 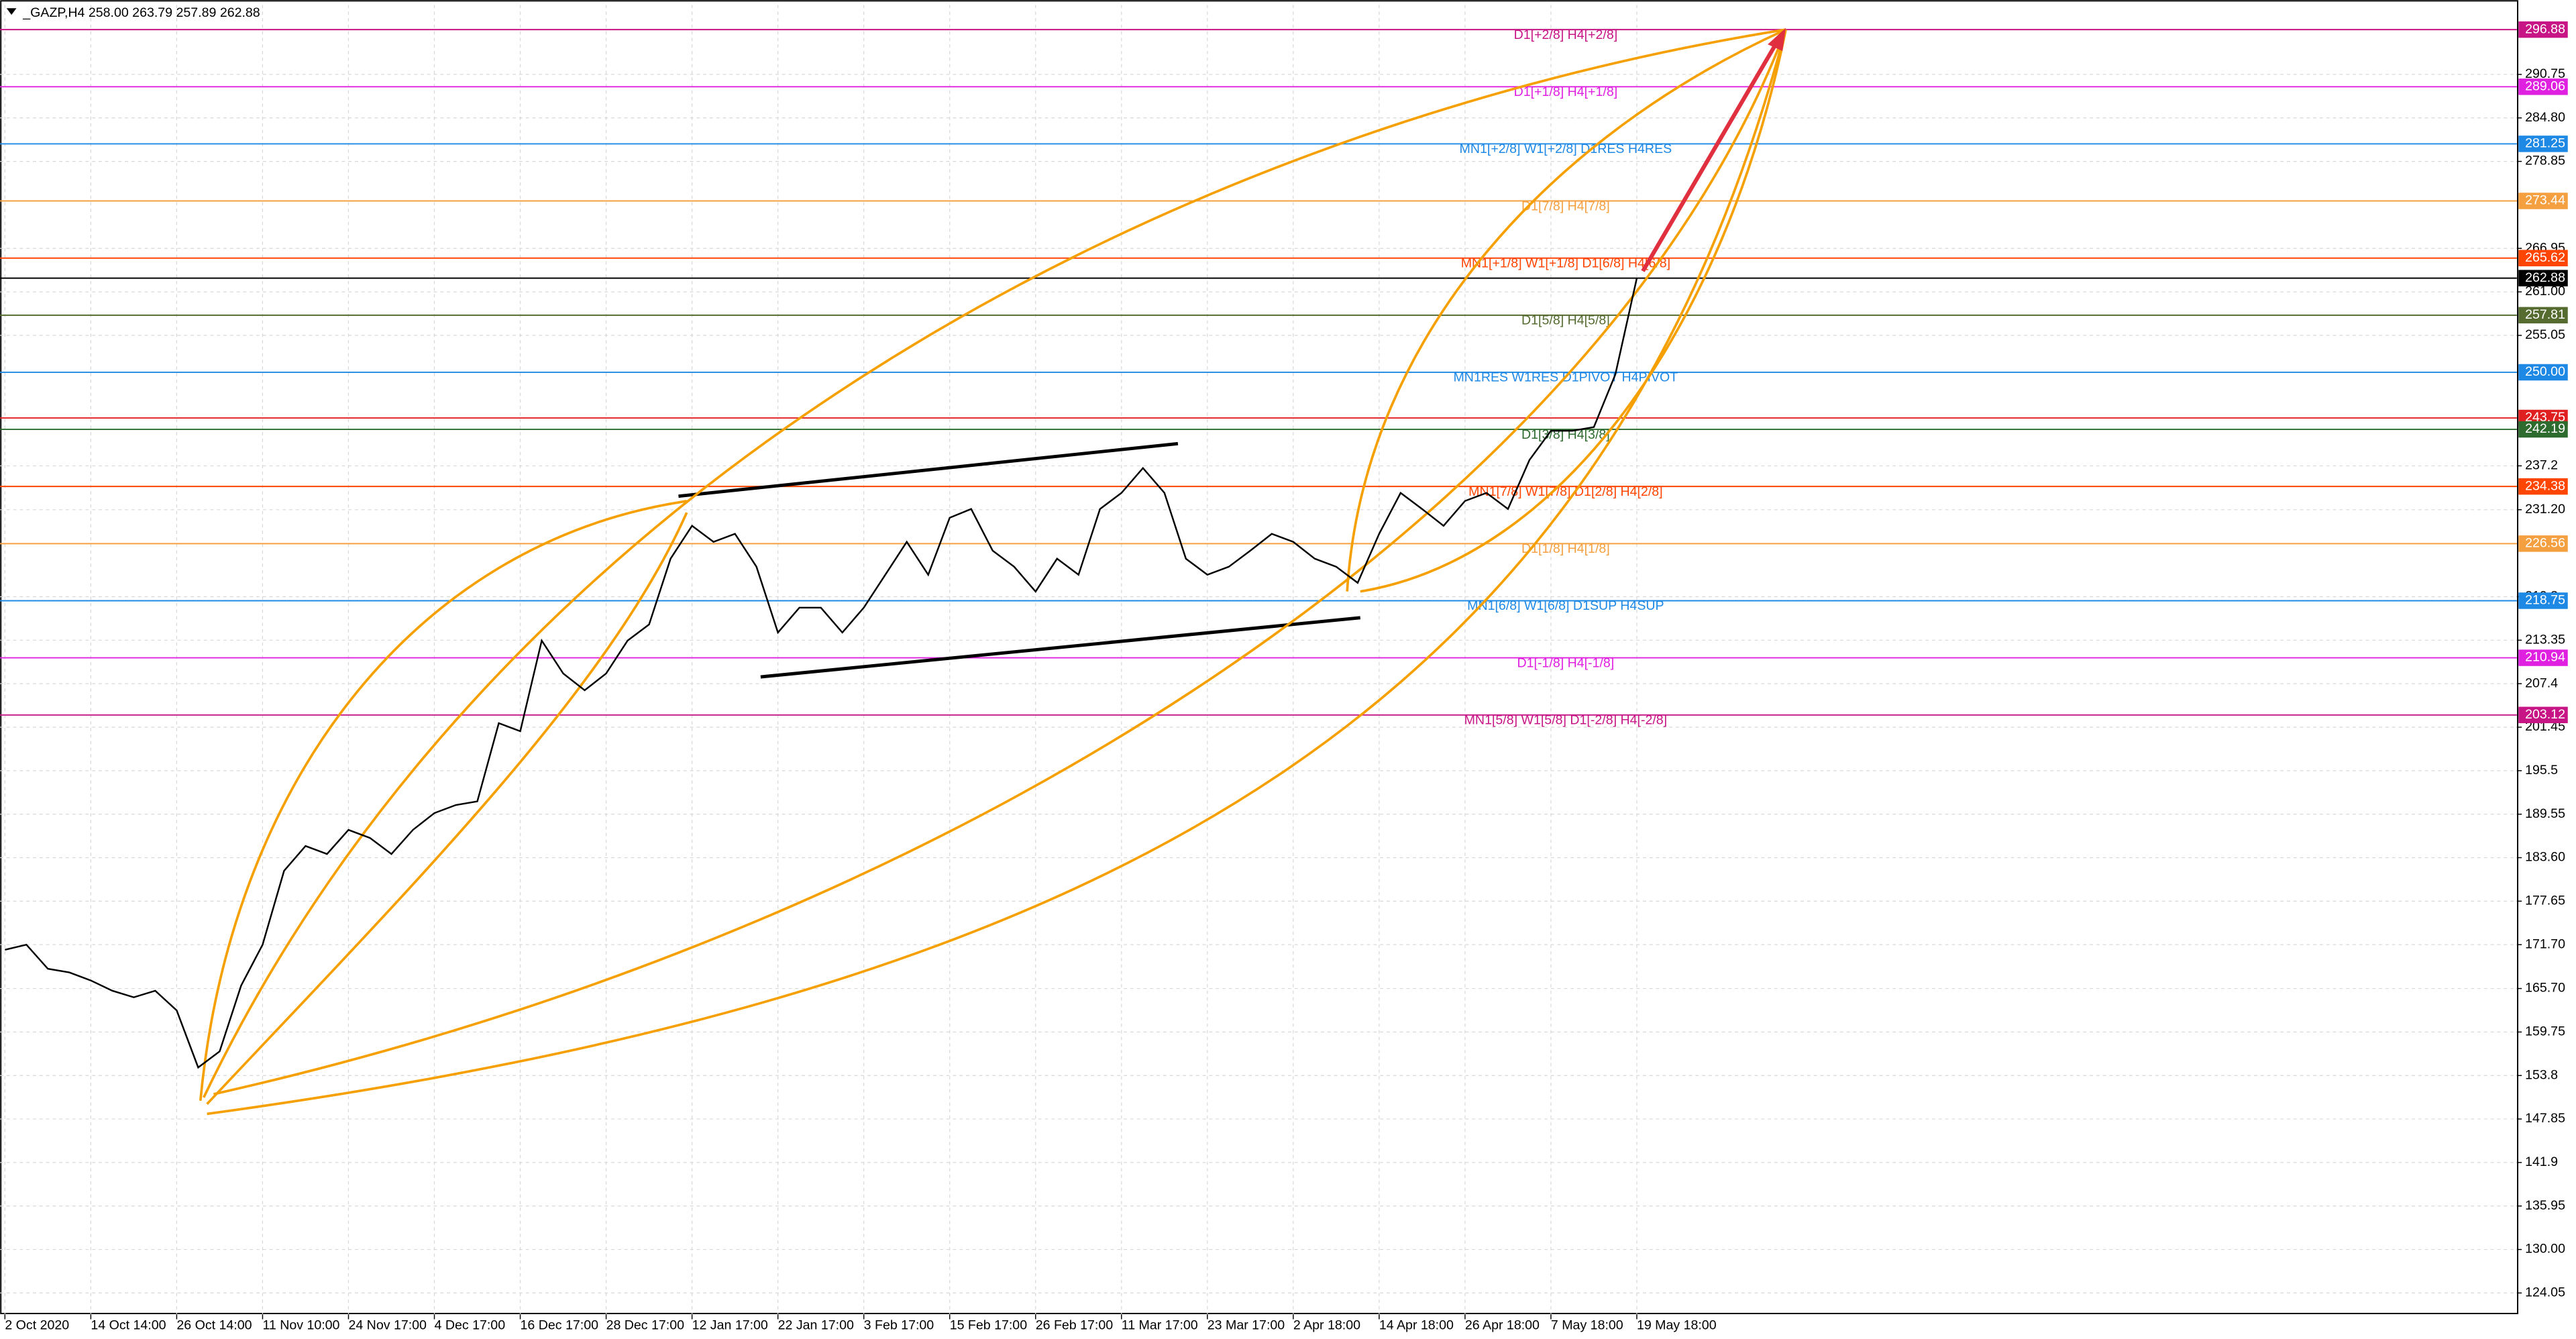 What do you see at coordinates (2545, 1205) in the screenshot?
I see `y-tick-label: 135.95` at bounding box center [2545, 1205].